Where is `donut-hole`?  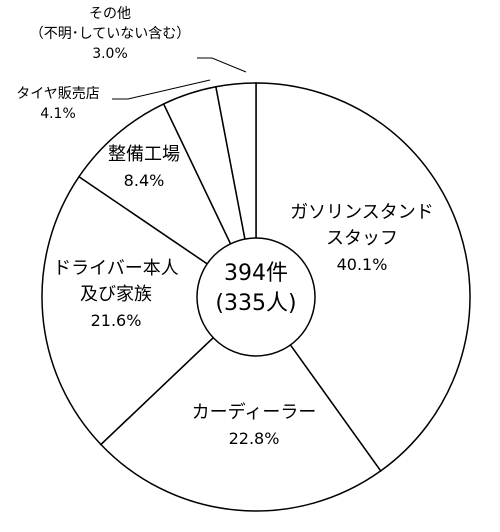 donut-hole is located at coordinates (256, 297).